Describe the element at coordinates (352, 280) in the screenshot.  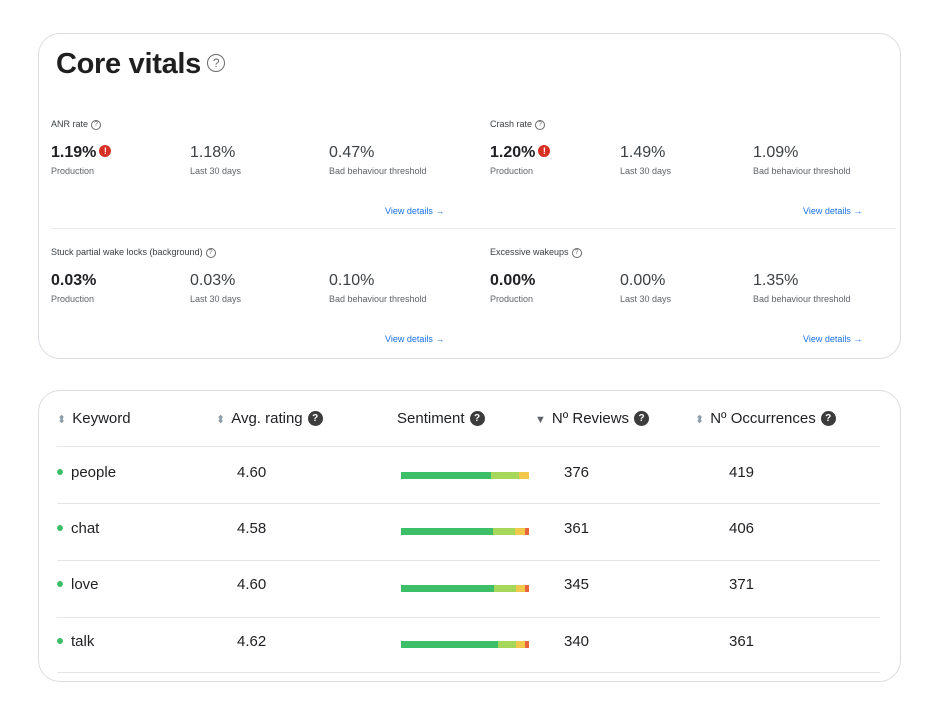
I see `threshold-number: 0.10%` at that location.